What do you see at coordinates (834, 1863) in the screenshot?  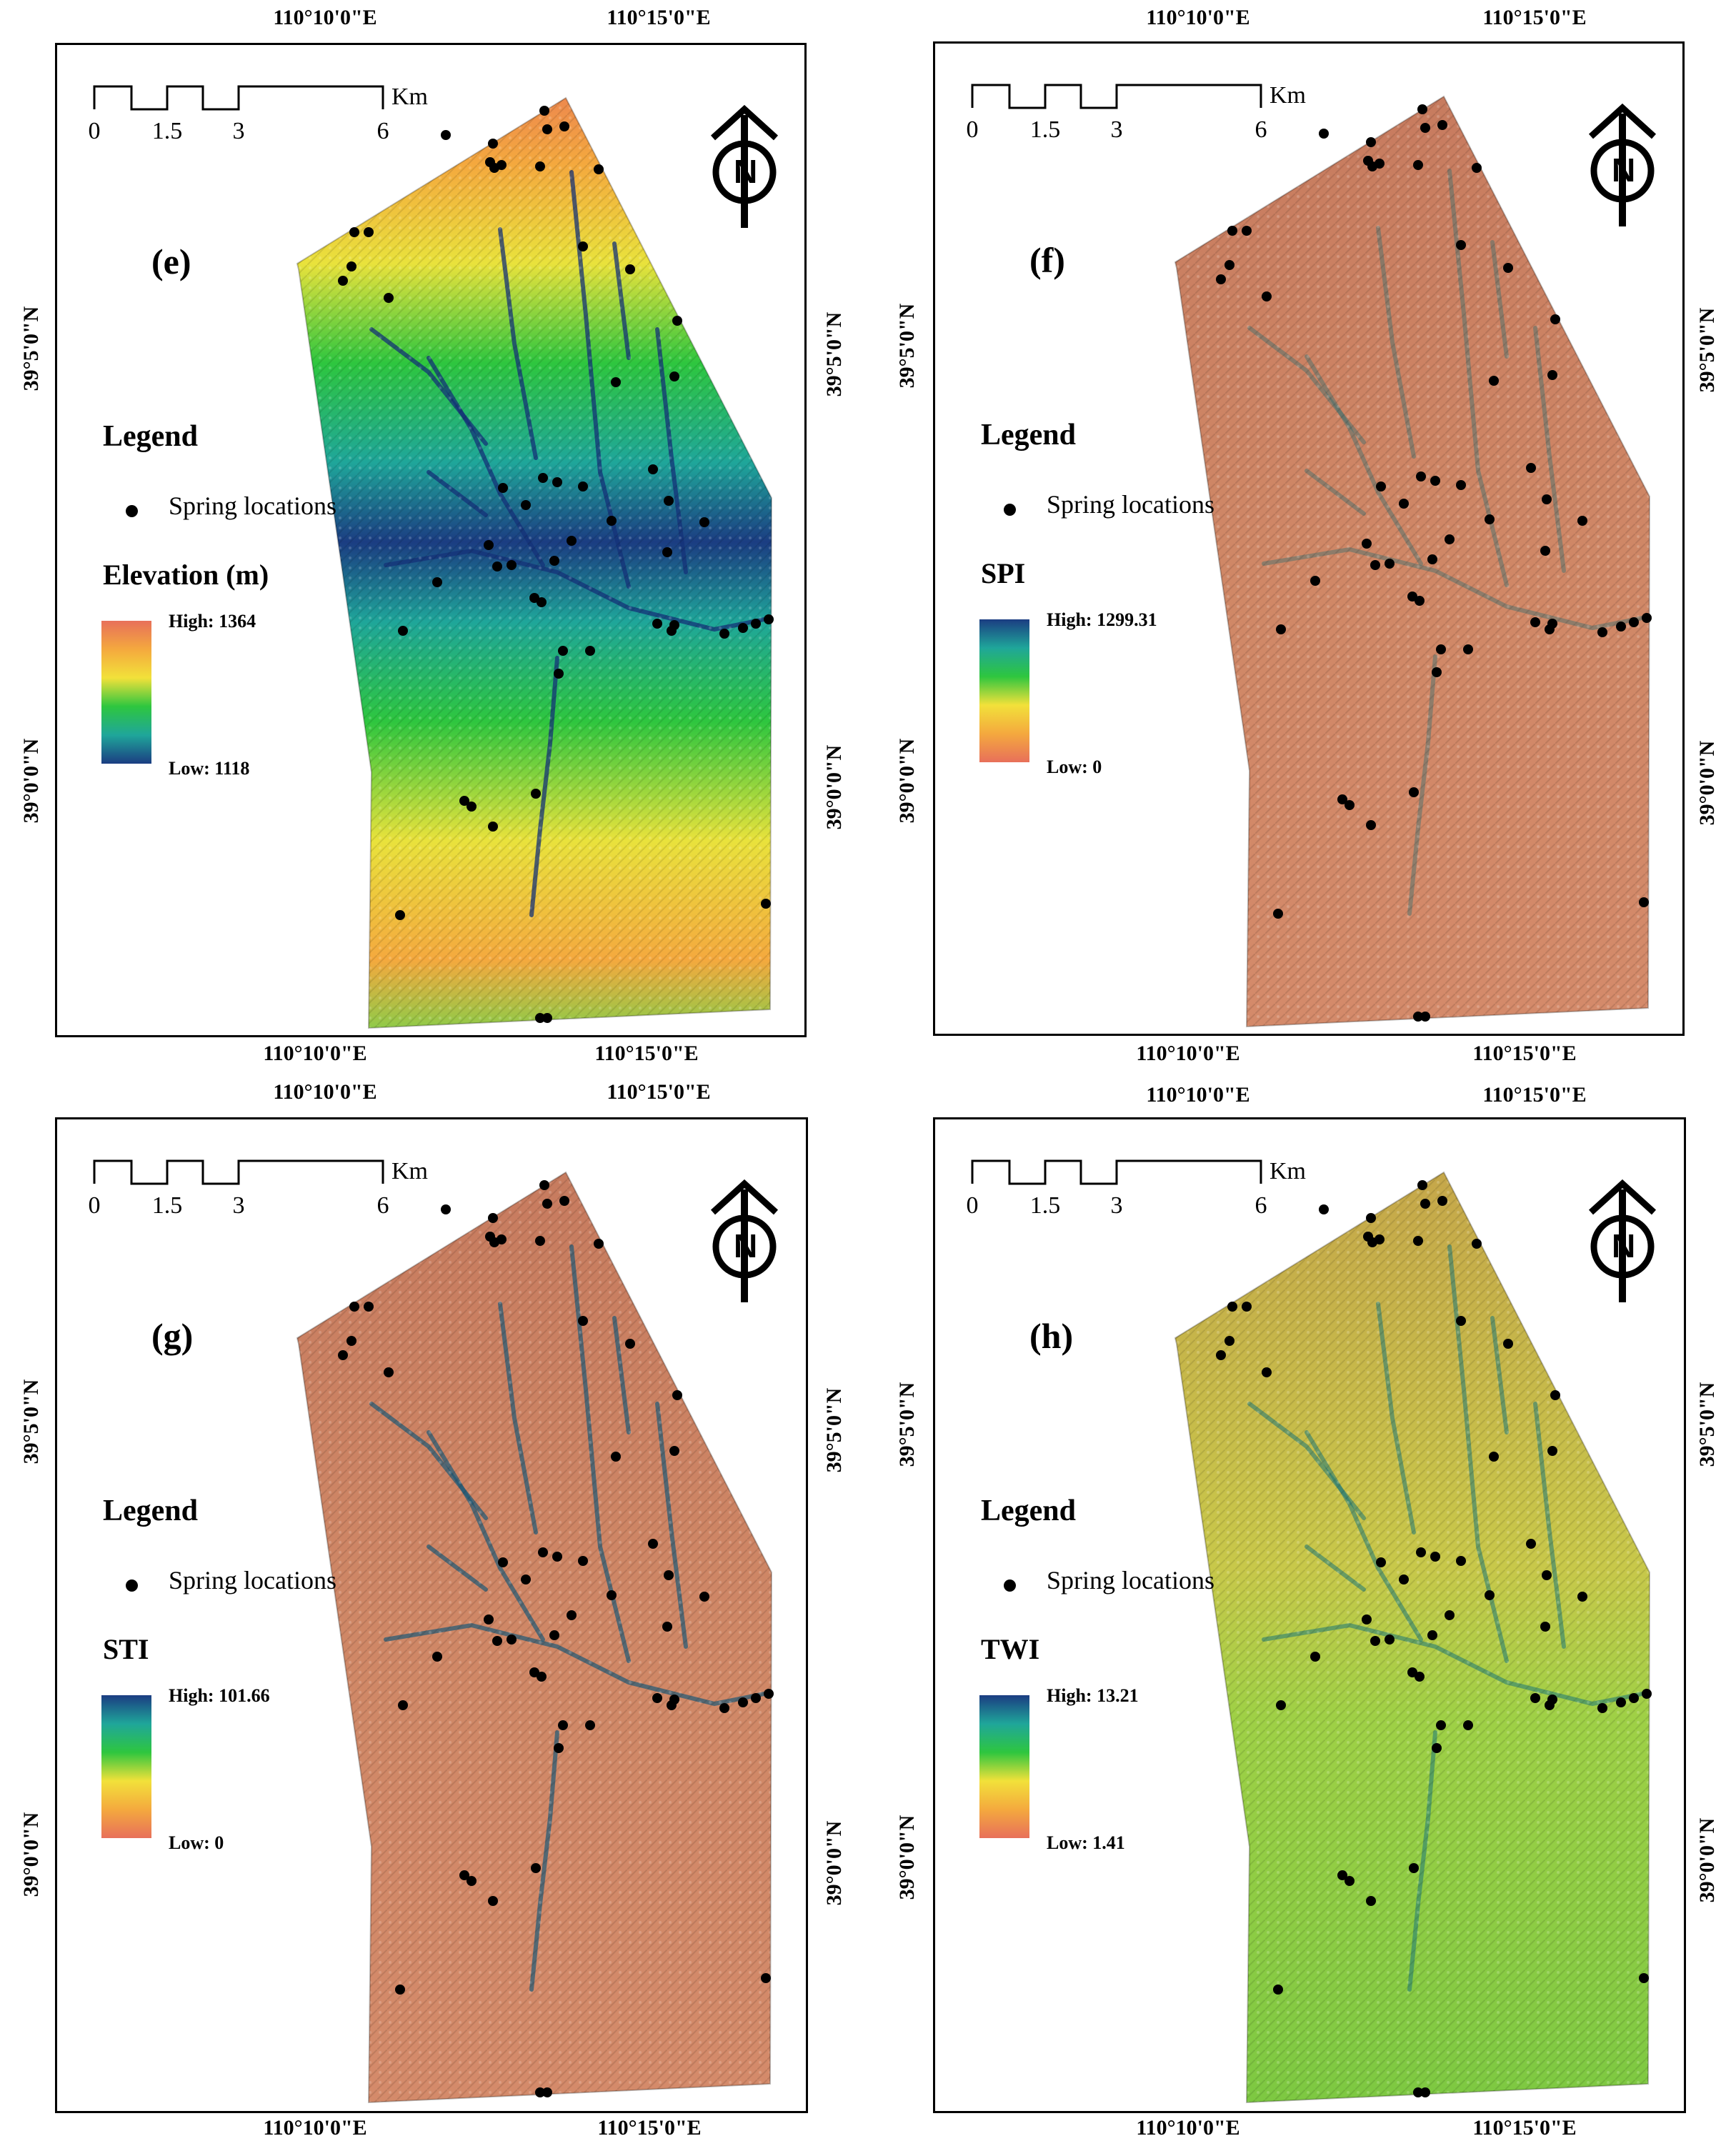 I see `right-lat-lower-g: 39°0'0"N` at bounding box center [834, 1863].